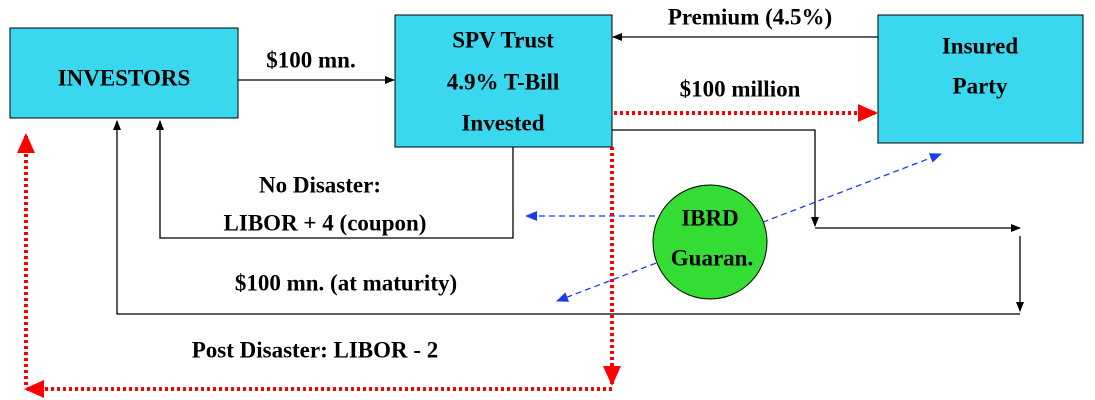 This screenshot has height=400, width=1095. Describe the element at coordinates (502, 122) in the screenshot. I see `node-label: Invested` at that location.